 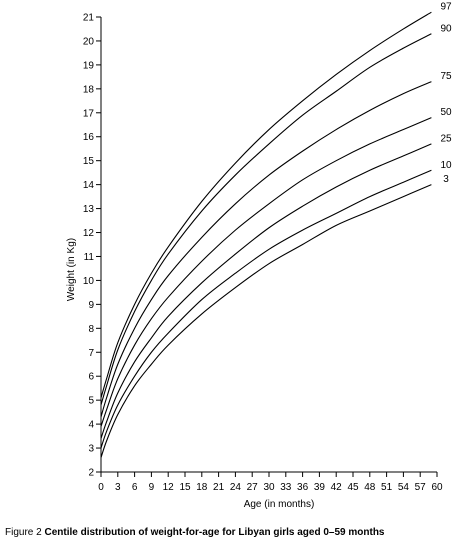 I want to click on centile-label-75: 75, so click(x=446, y=76).